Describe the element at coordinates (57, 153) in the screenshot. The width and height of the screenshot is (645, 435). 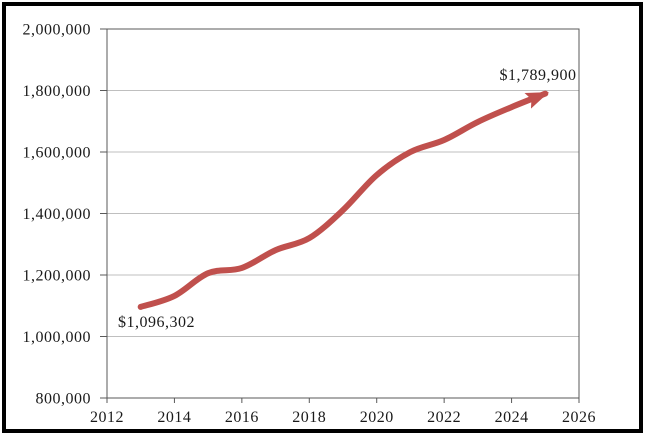
I see `y-tick-label: 1,600,000` at that location.